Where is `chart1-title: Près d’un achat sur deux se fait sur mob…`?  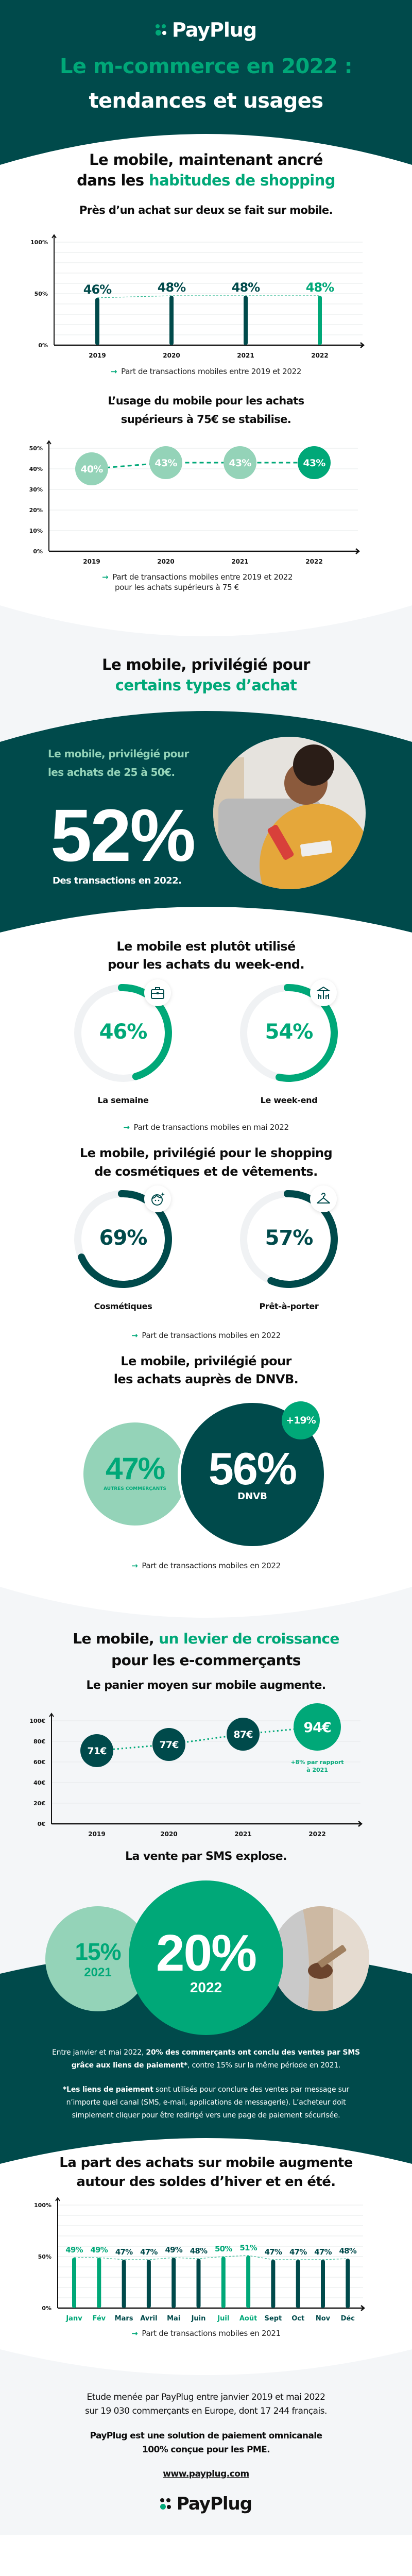 chart1-title: Près d’un achat sur deux se fait sur mob… is located at coordinates (206, 210).